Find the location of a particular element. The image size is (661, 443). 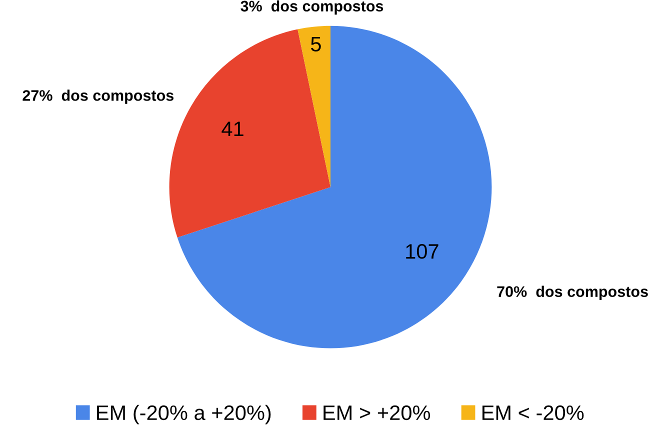

pie-slice is located at coordinates (314, 107).